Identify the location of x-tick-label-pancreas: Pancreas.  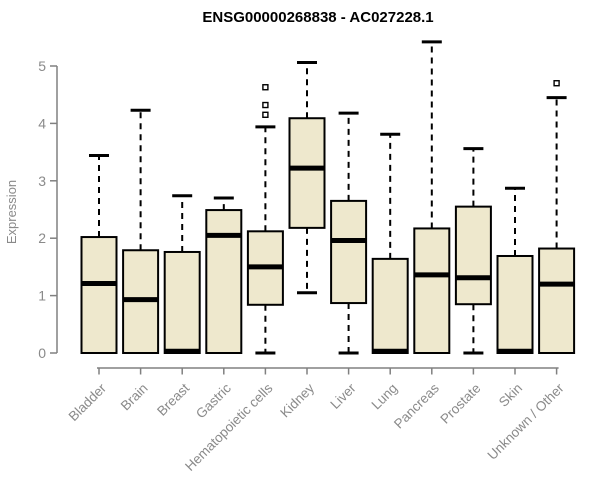
(416, 405).